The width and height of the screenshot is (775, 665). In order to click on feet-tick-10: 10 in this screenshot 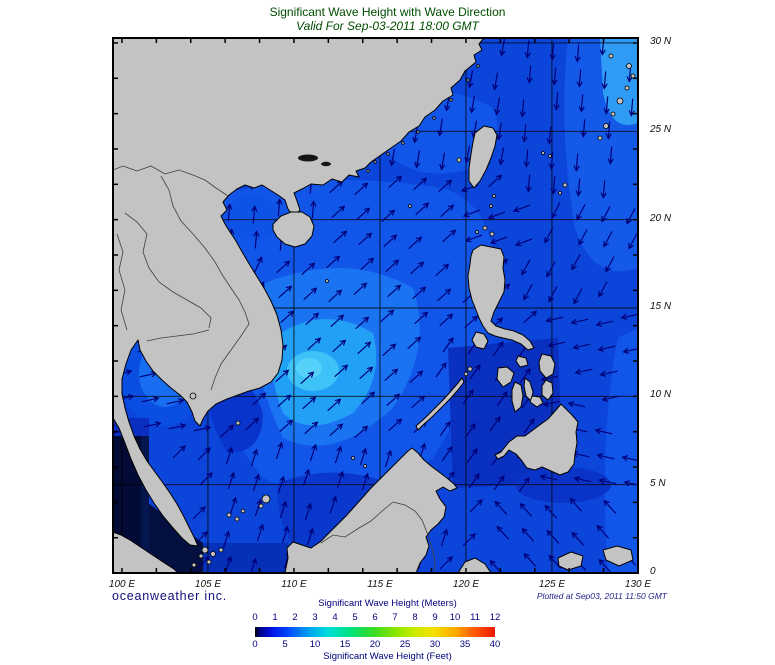, I will do `click(315, 644)`.